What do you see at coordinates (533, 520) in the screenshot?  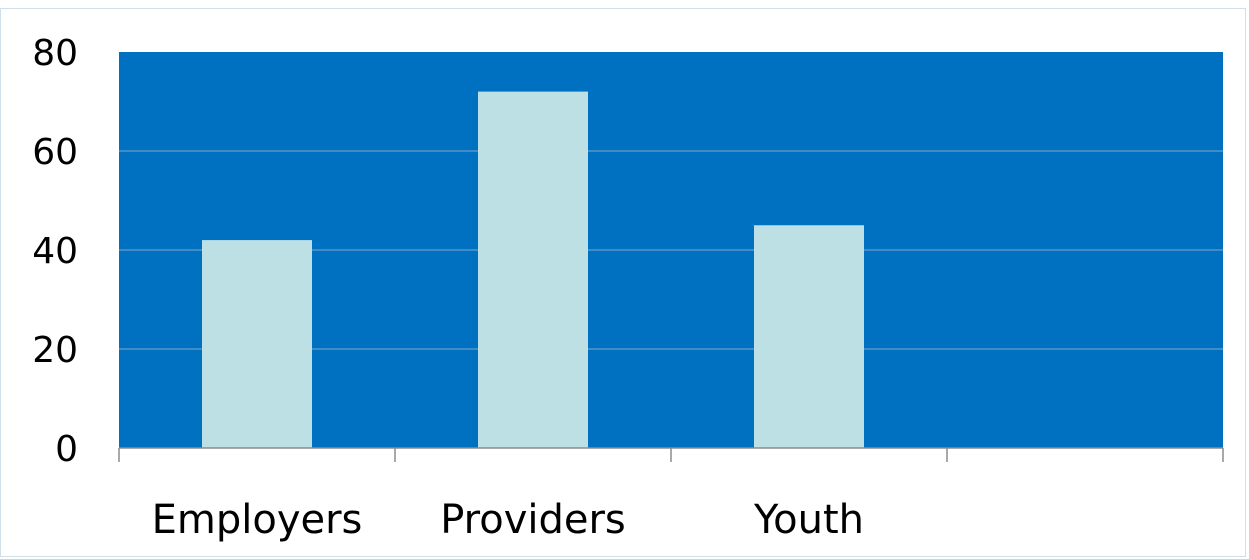 I see `x-category-label: Providers` at bounding box center [533, 520].